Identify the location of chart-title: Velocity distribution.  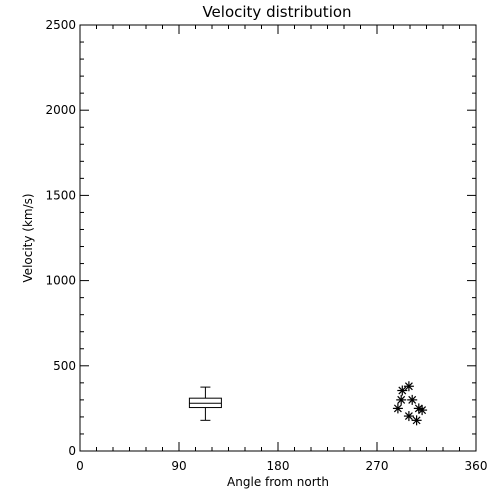
(276, 12).